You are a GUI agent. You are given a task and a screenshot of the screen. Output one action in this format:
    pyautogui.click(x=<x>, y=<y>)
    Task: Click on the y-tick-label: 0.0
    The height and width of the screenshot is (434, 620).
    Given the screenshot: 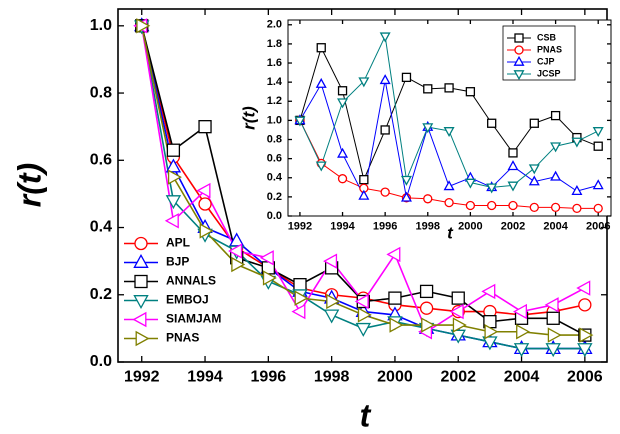 What is the action you would take?
    pyautogui.click(x=101, y=361)
    